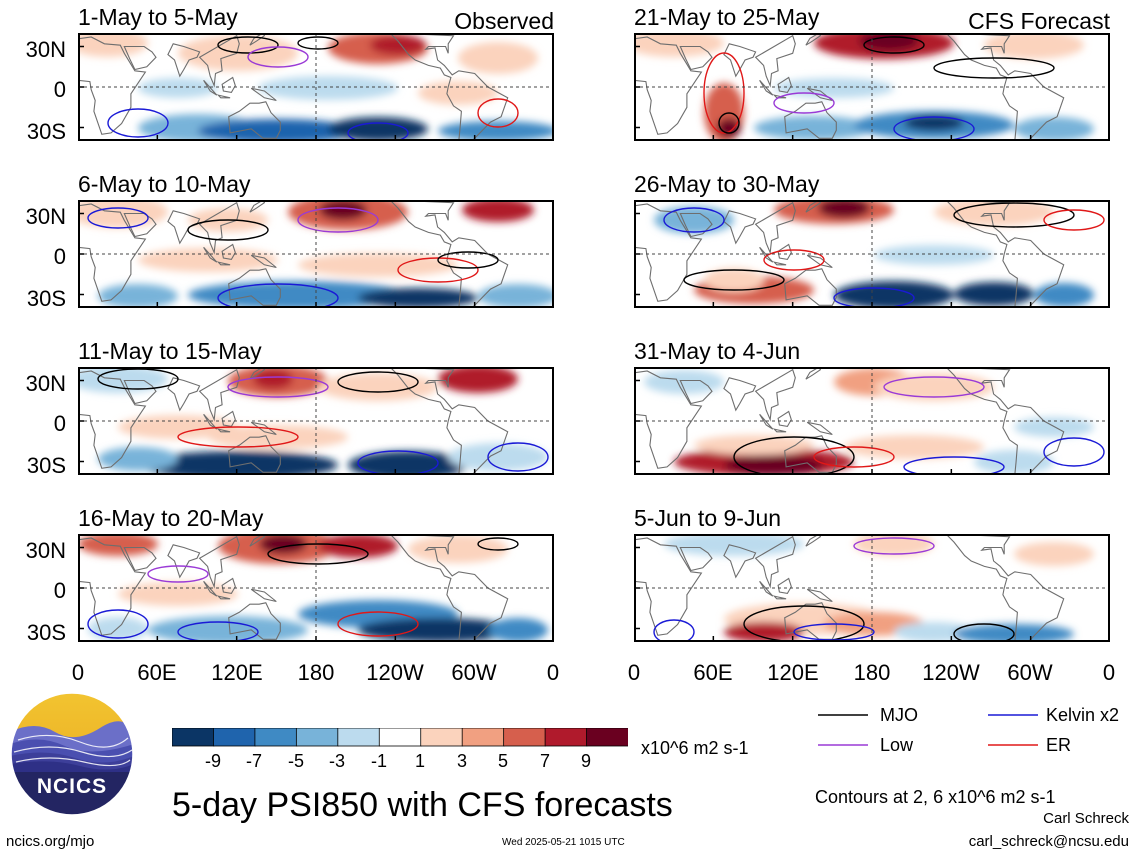  What do you see at coordinates (708, 518) in the screenshot?
I see `panel-title-8: 5-Jun to 9-Jun` at bounding box center [708, 518].